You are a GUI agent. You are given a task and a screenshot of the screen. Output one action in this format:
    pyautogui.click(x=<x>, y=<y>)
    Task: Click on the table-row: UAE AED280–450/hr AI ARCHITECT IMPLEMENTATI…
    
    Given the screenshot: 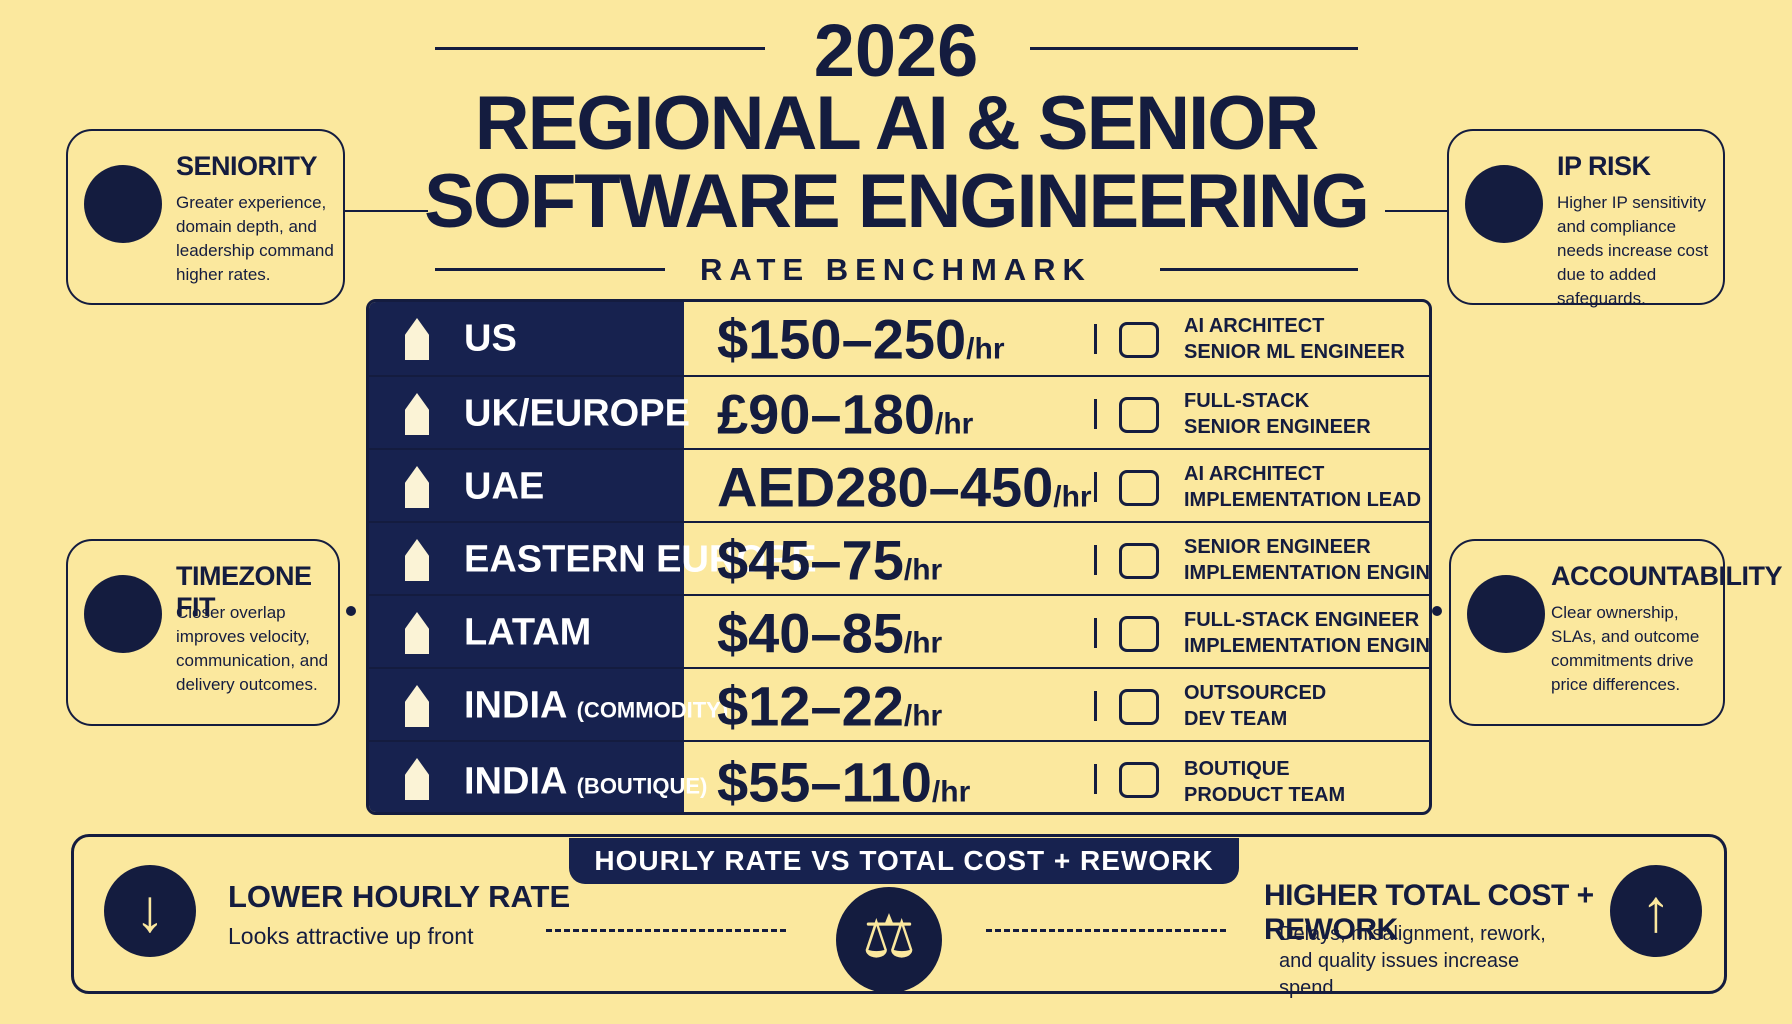 What is the action you would take?
    pyautogui.click(x=899, y=485)
    